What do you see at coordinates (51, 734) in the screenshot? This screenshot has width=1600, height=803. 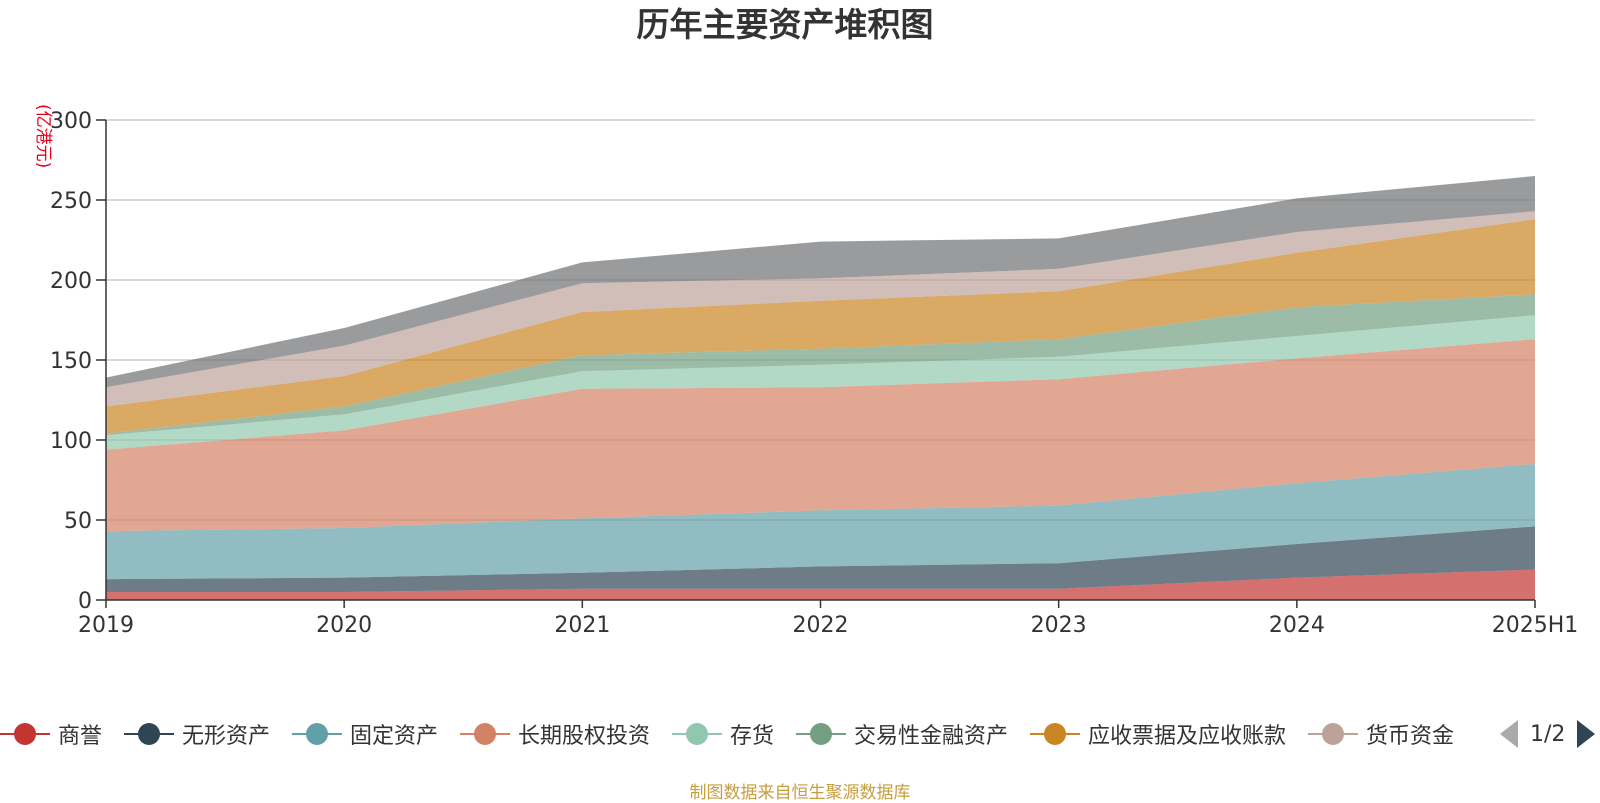 I see `legend-item: 商誉` at bounding box center [51, 734].